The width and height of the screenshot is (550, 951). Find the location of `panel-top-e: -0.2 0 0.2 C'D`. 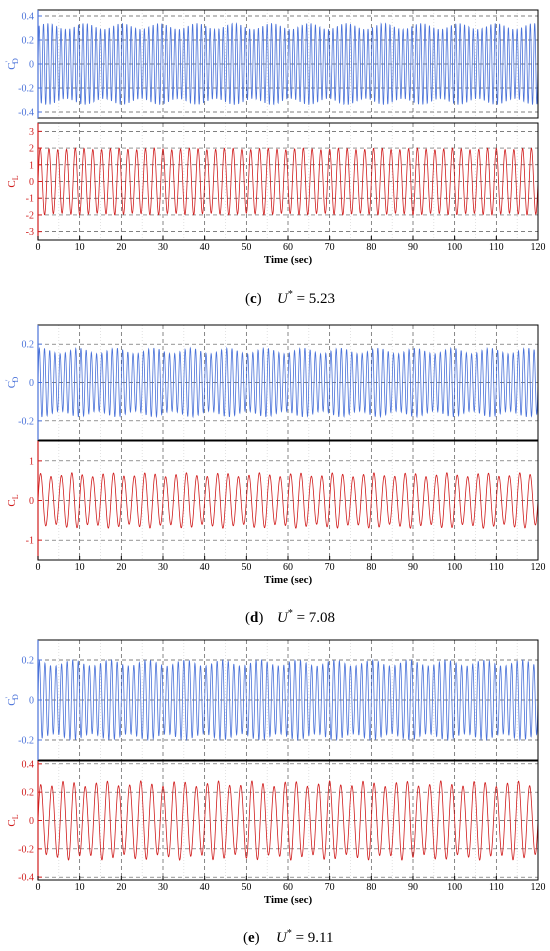

panel-top-e: -0.2 0 0.2 C'D is located at coordinates (271, 700).